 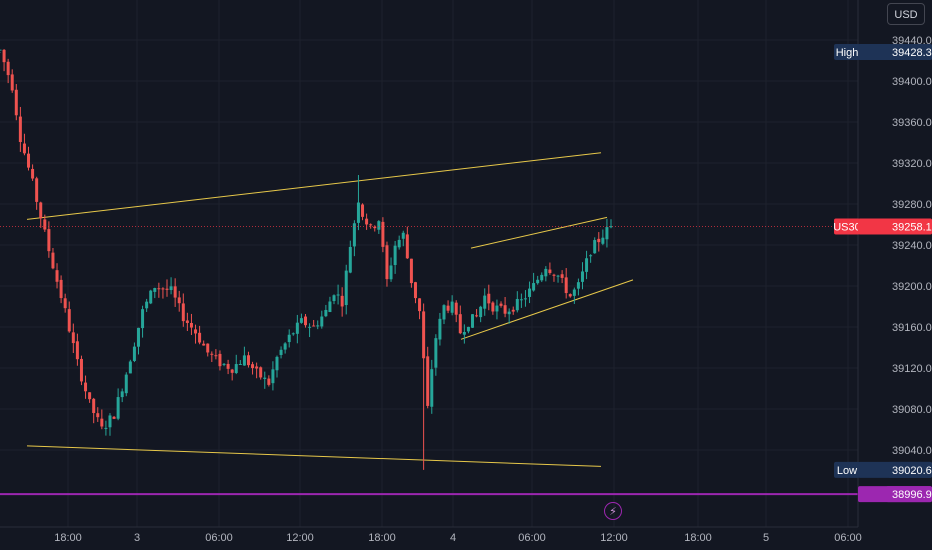 I want to click on low-tag-label: Low, so click(x=847, y=471).